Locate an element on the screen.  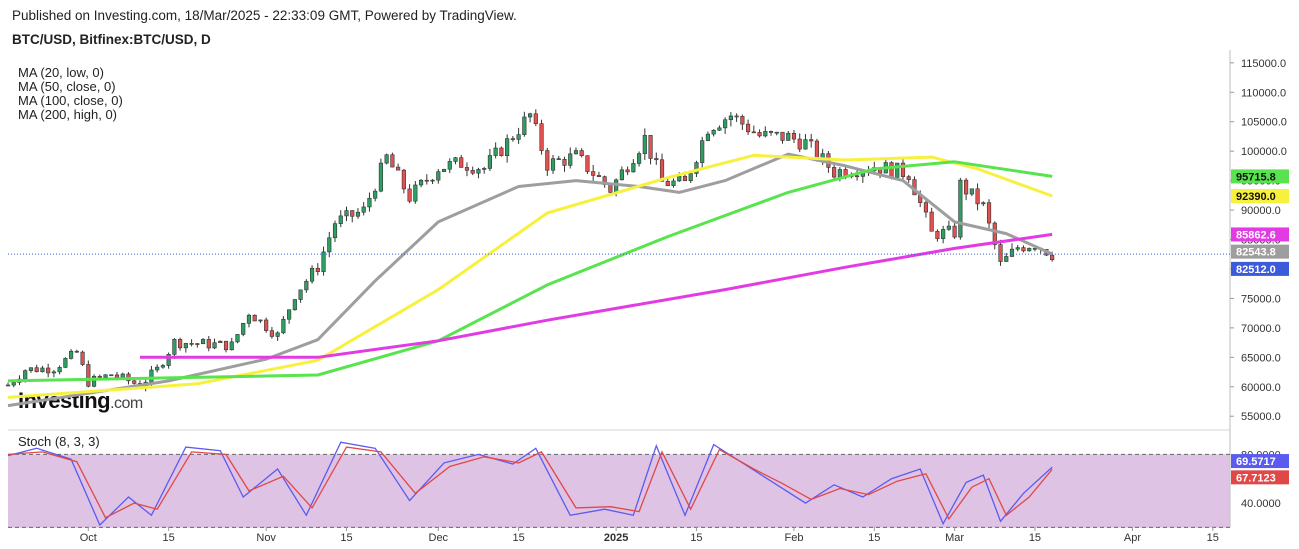
y-tick-label: 70000.0 is located at coordinates (1261, 329).